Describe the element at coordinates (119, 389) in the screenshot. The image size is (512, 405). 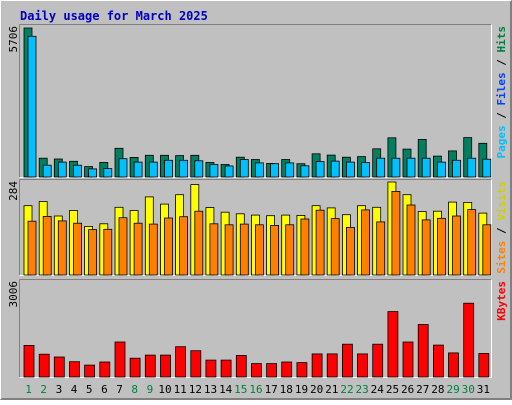
I see `x-tick-label-day-7: 7` at that location.